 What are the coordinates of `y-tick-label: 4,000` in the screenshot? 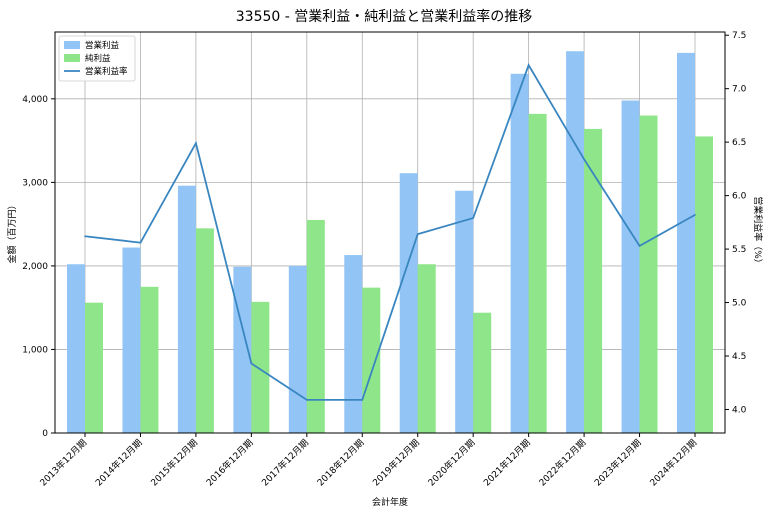 It's located at (35, 100).